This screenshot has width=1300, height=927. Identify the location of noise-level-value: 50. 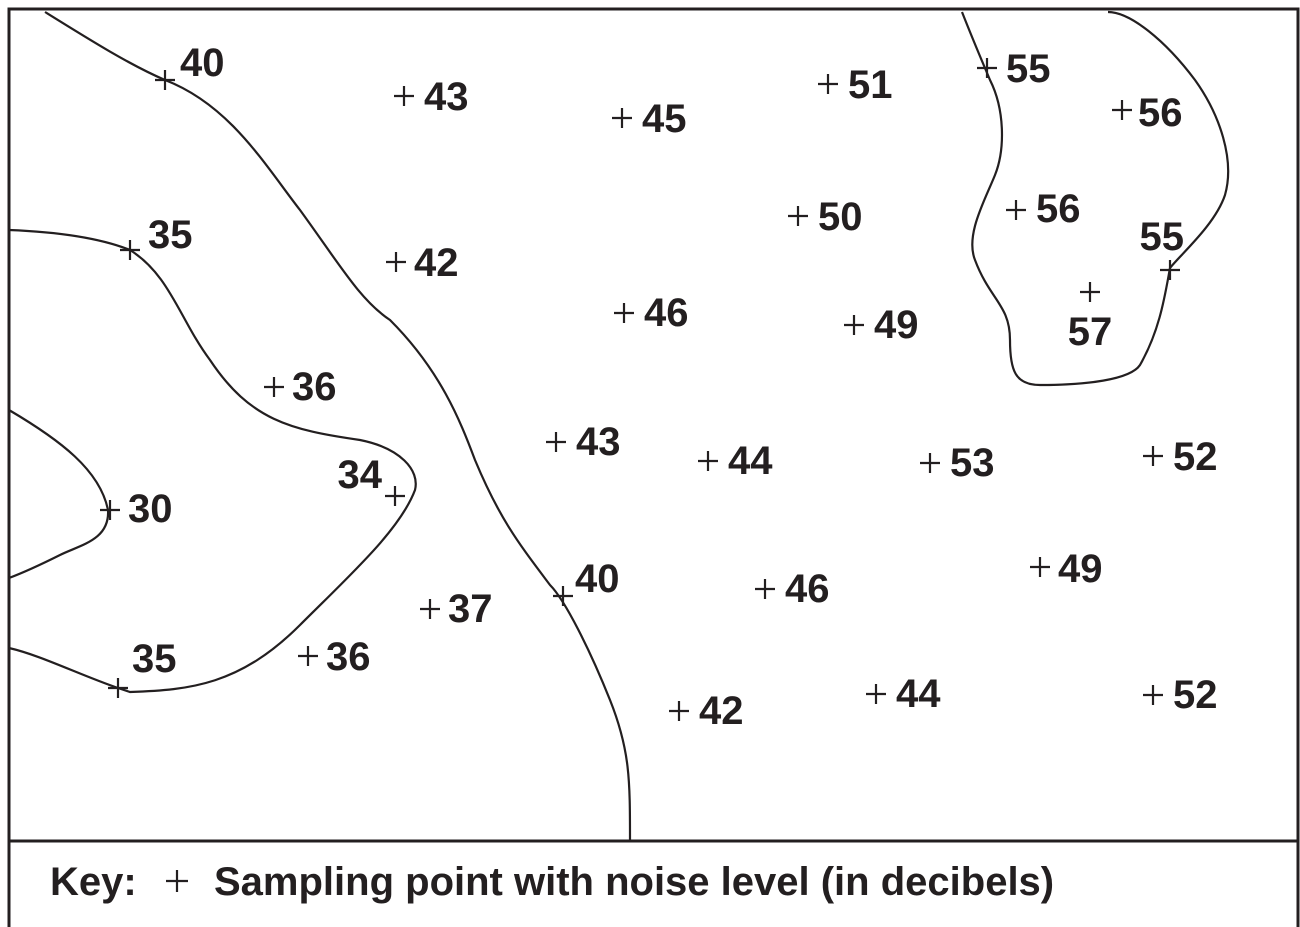
(840, 217).